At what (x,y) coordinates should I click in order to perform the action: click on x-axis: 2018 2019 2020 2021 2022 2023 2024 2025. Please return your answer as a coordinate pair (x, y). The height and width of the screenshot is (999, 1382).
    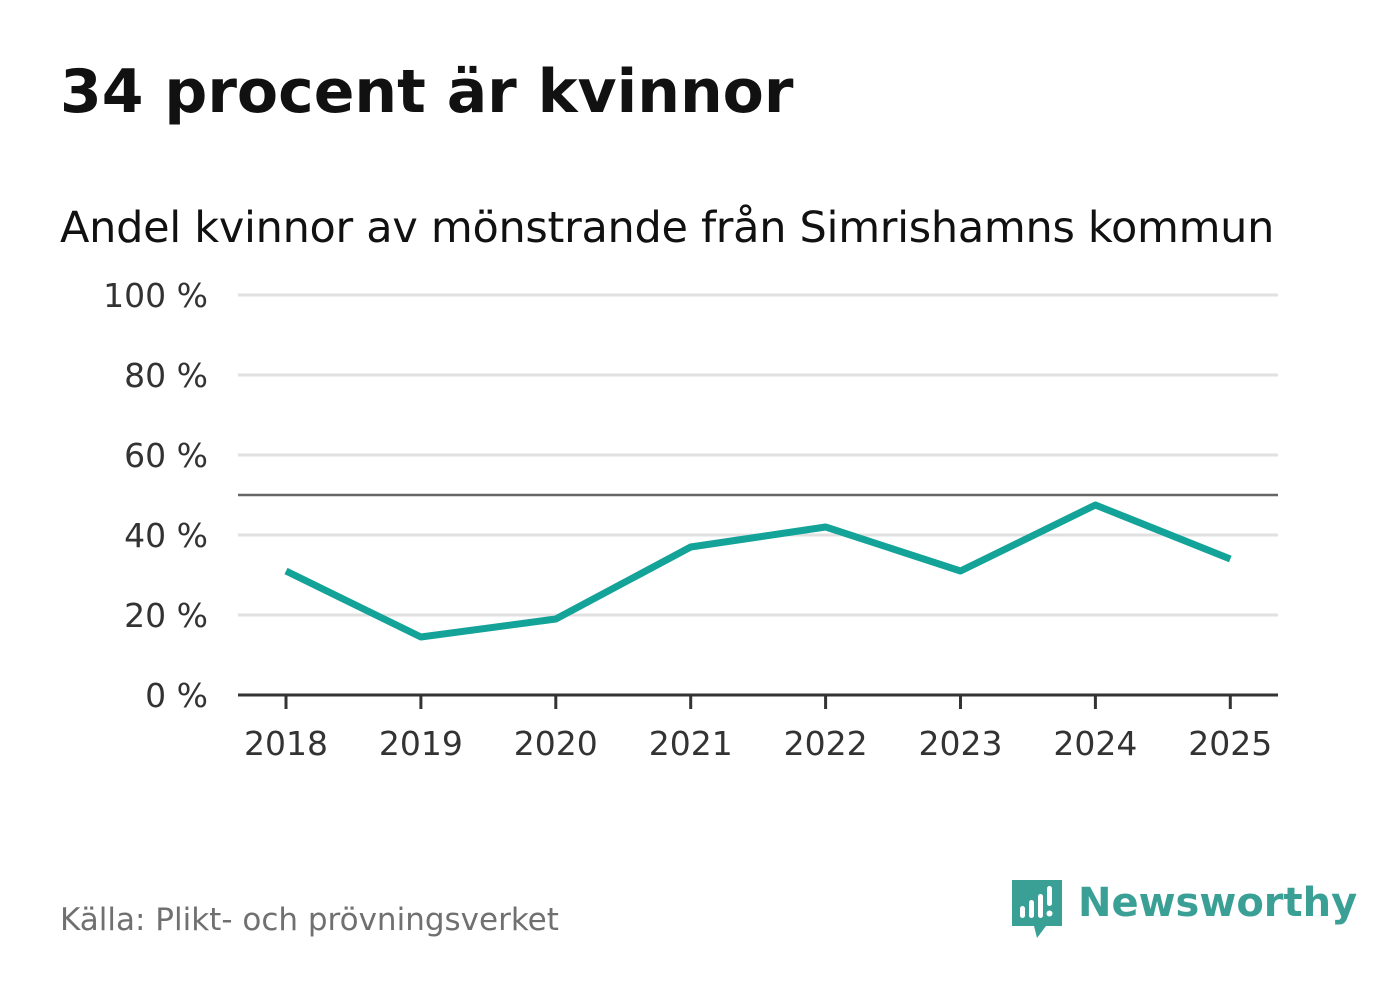
    Looking at the image, I should click on (758, 728).